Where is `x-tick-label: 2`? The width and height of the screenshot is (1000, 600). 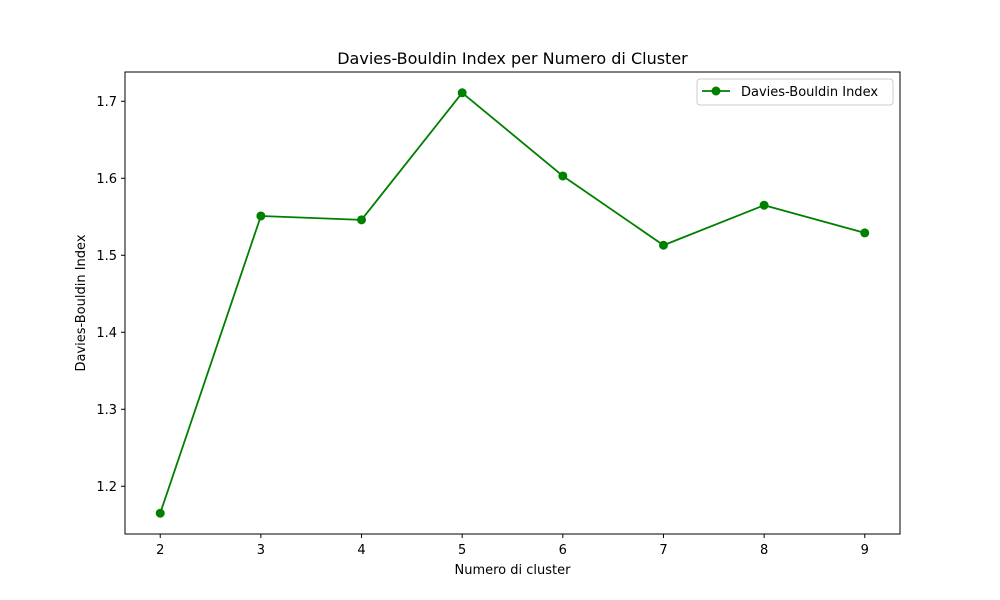
x-tick-label: 2 is located at coordinates (160, 550).